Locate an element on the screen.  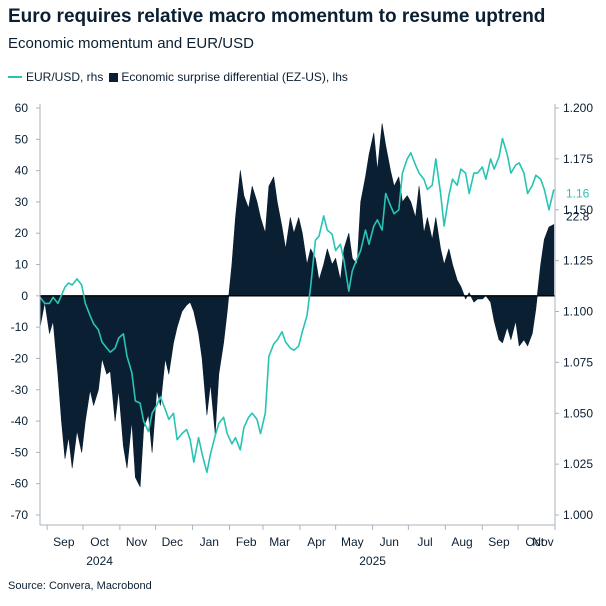
left-tick-label: -50 is located at coordinates (20, 452).